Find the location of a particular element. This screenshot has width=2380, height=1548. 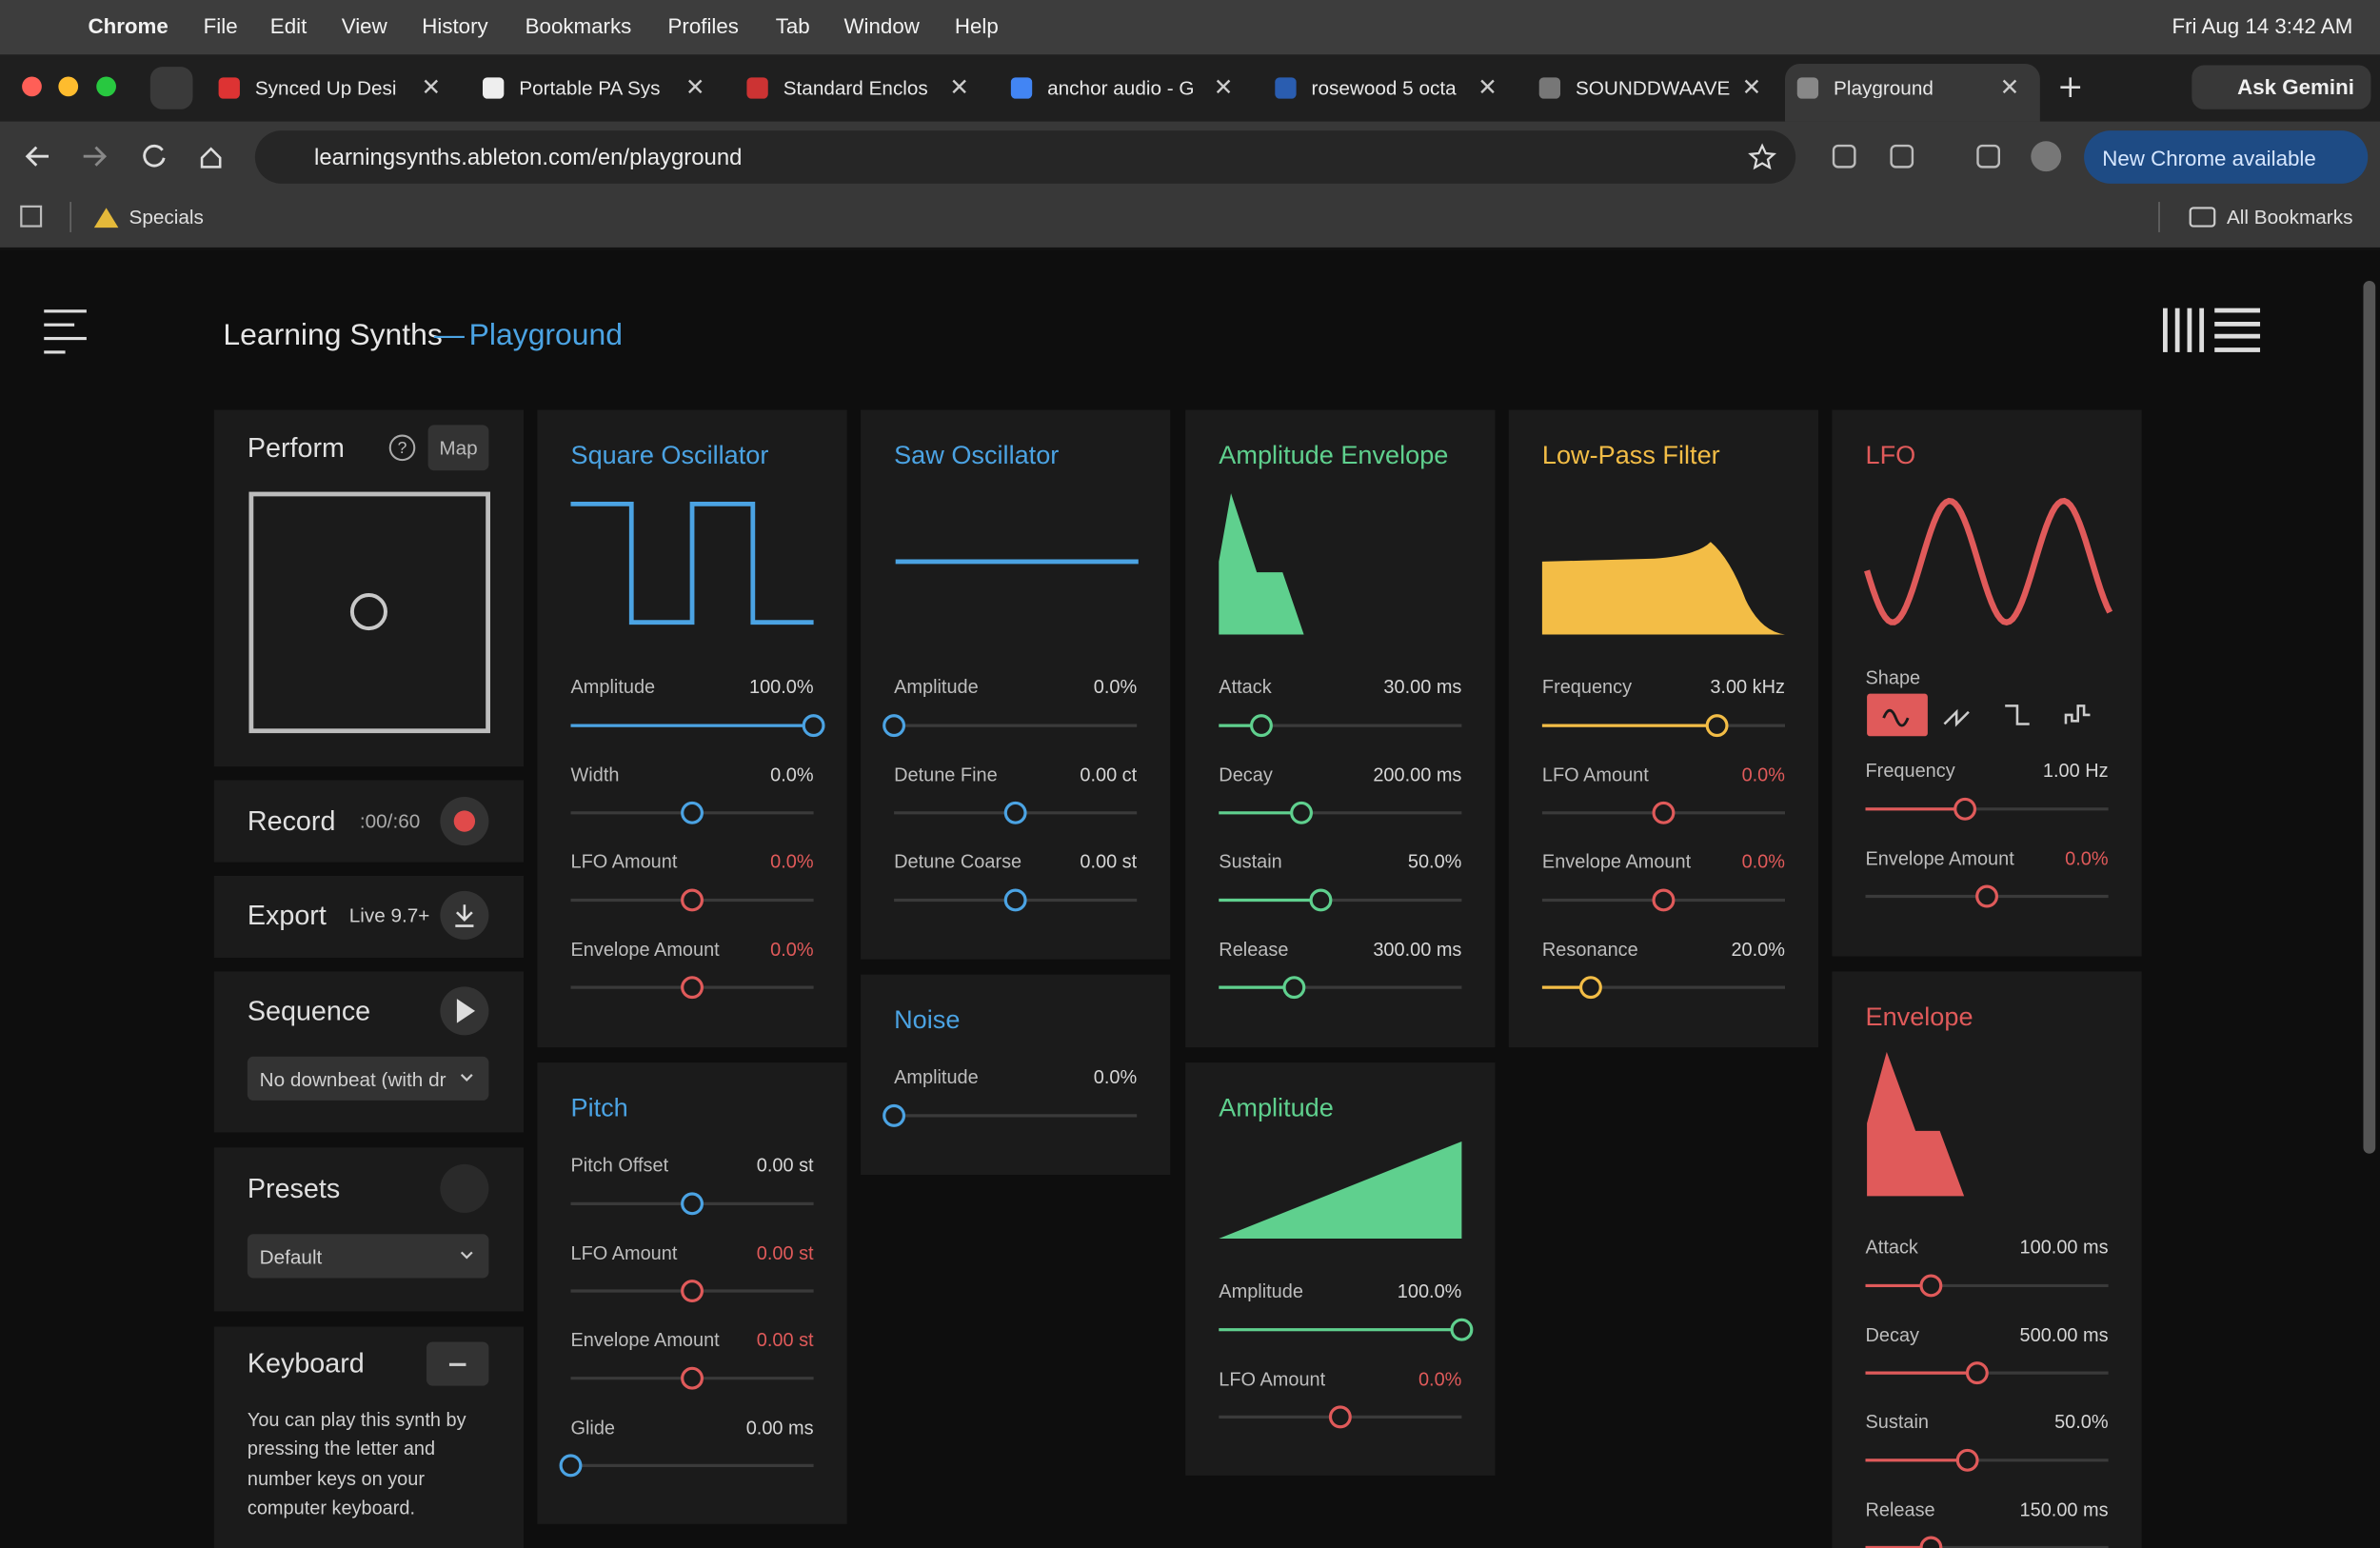

bookmark: Specials is located at coordinates (166, 217).